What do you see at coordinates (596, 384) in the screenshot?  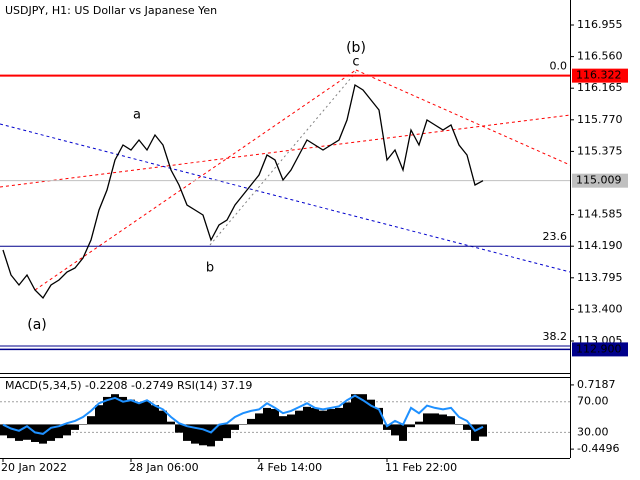 I see `y-tick-label: 0.7187` at bounding box center [596, 384].